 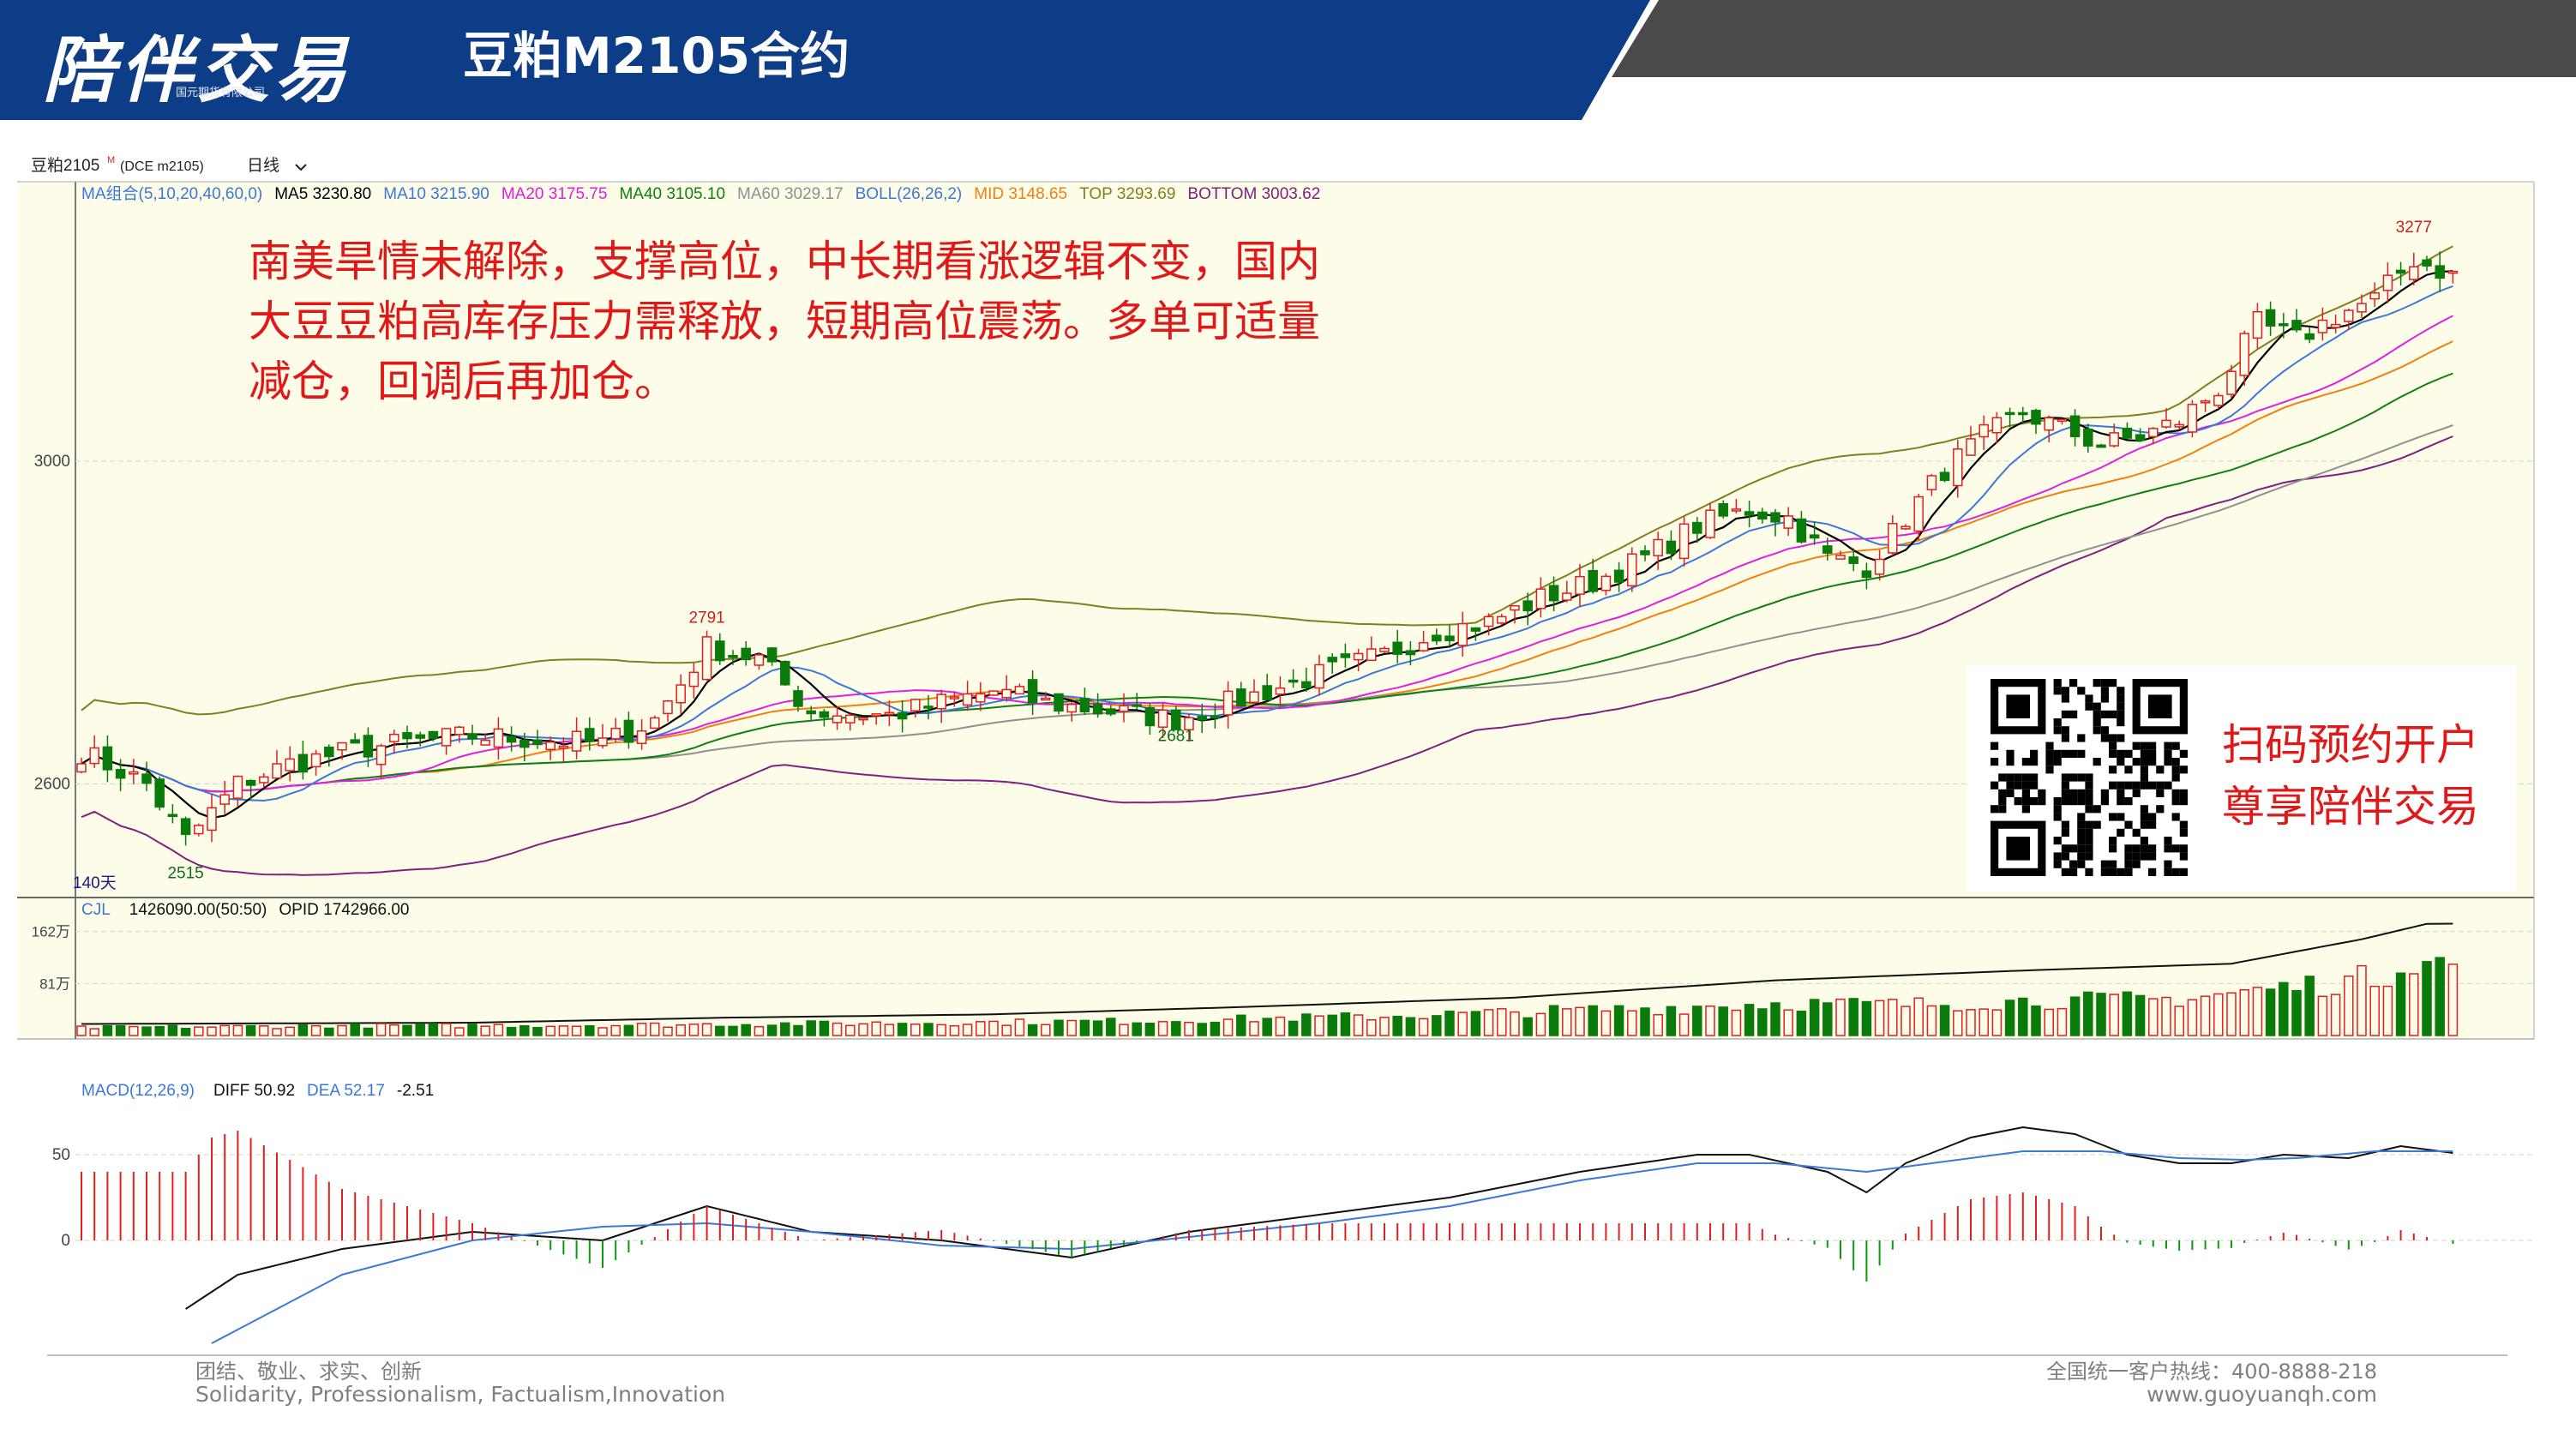 What do you see at coordinates (2089, 777) in the screenshot?
I see `qr-code-icon` at bounding box center [2089, 777].